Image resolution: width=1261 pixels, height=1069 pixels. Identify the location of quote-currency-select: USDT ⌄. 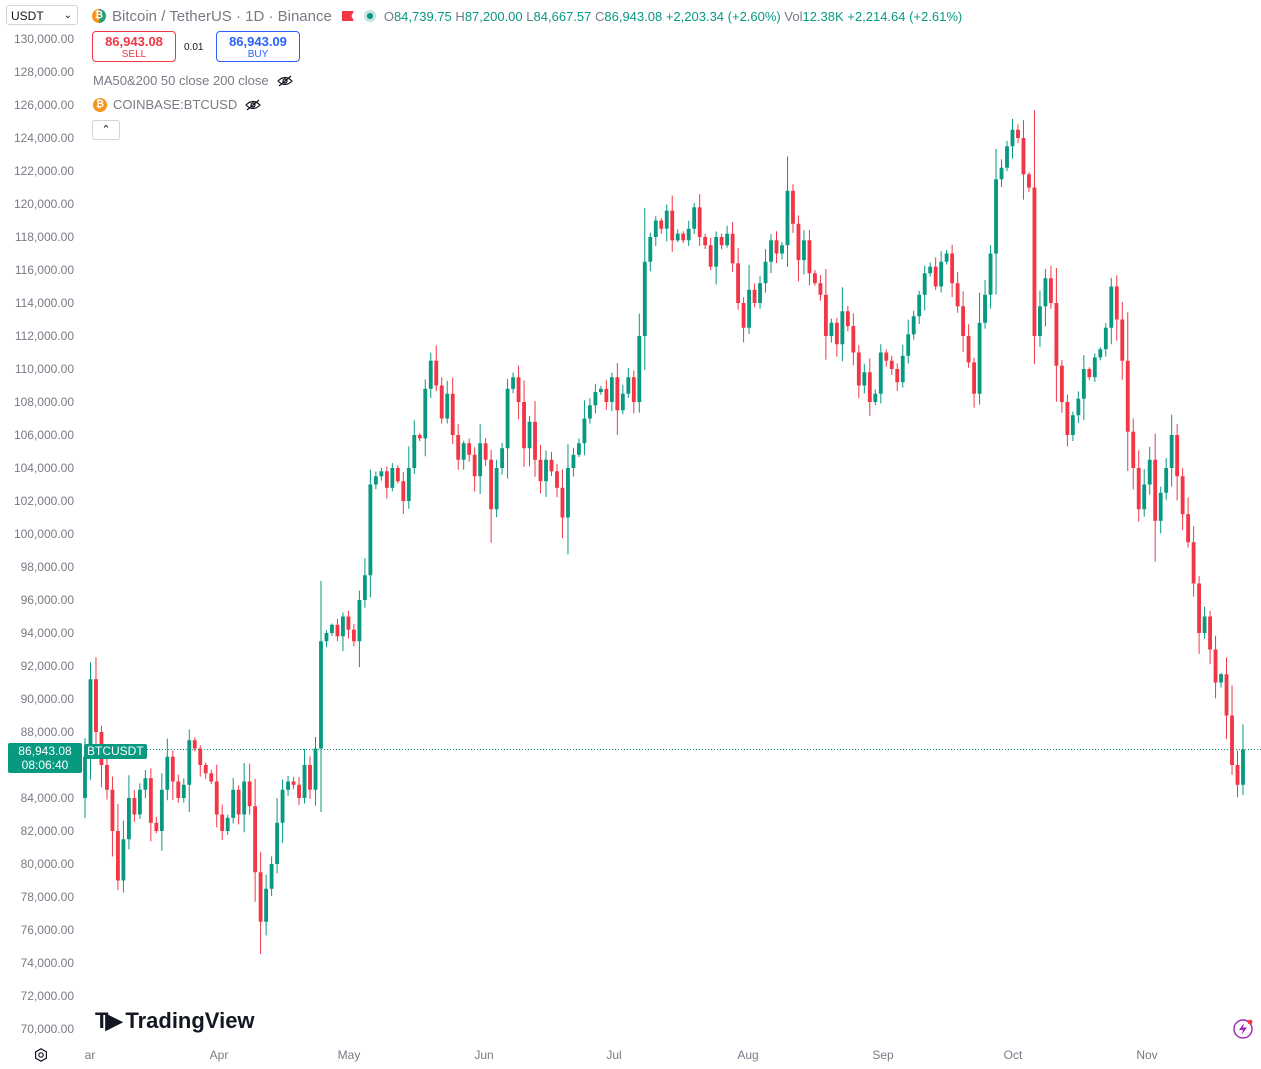
(42, 15).